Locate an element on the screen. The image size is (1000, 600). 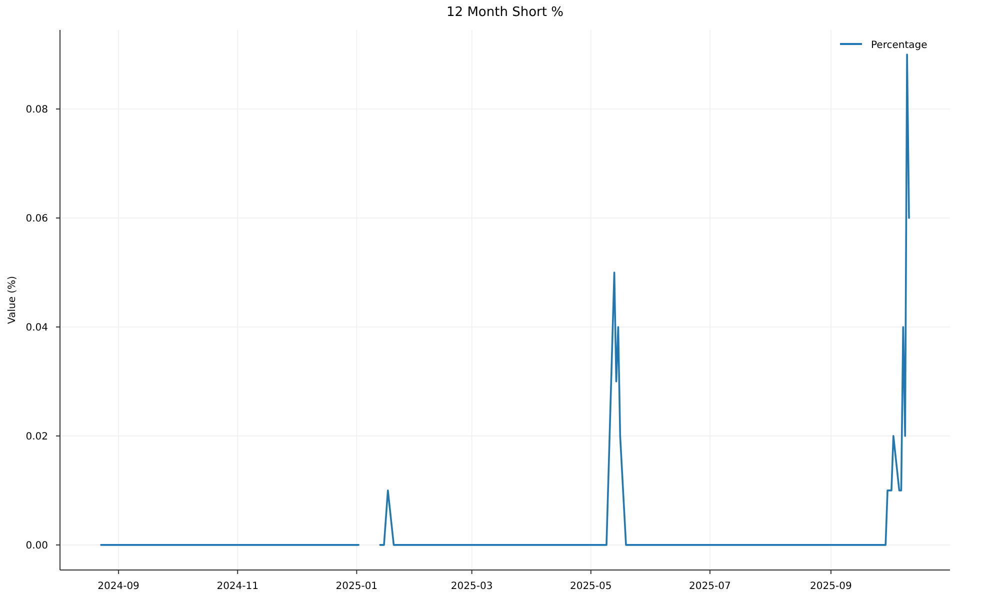
y-tick-label: 0.00 is located at coordinates (37, 546).